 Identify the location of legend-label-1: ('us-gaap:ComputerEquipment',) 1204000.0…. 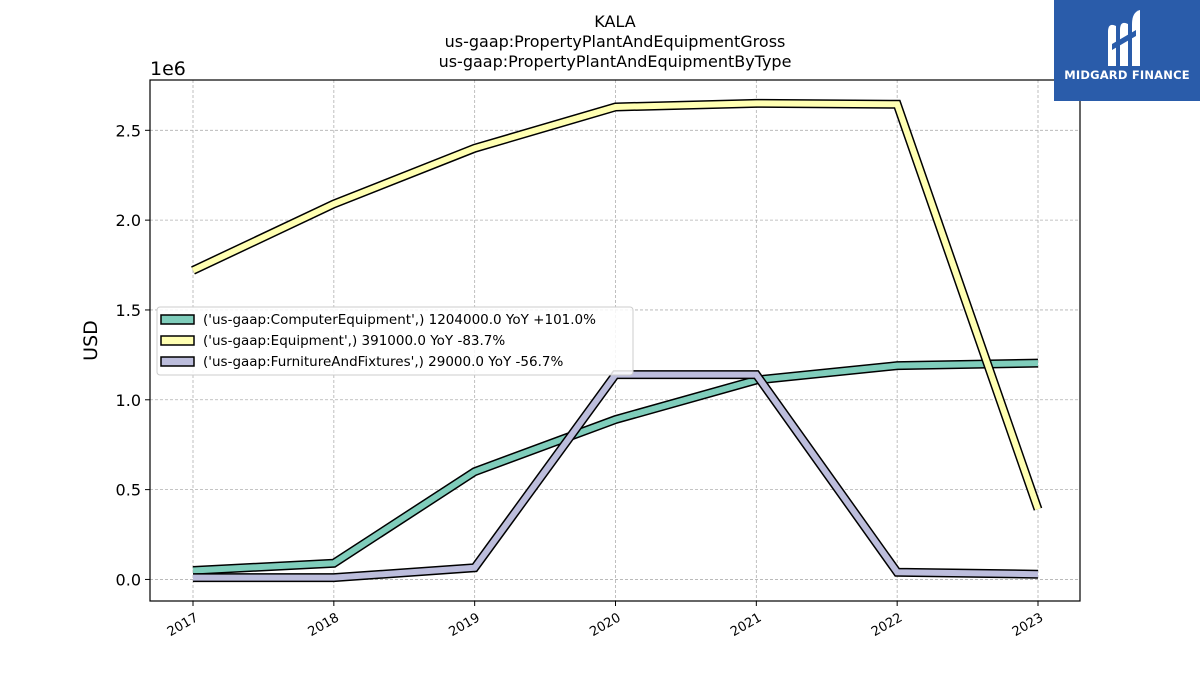
(399, 320).